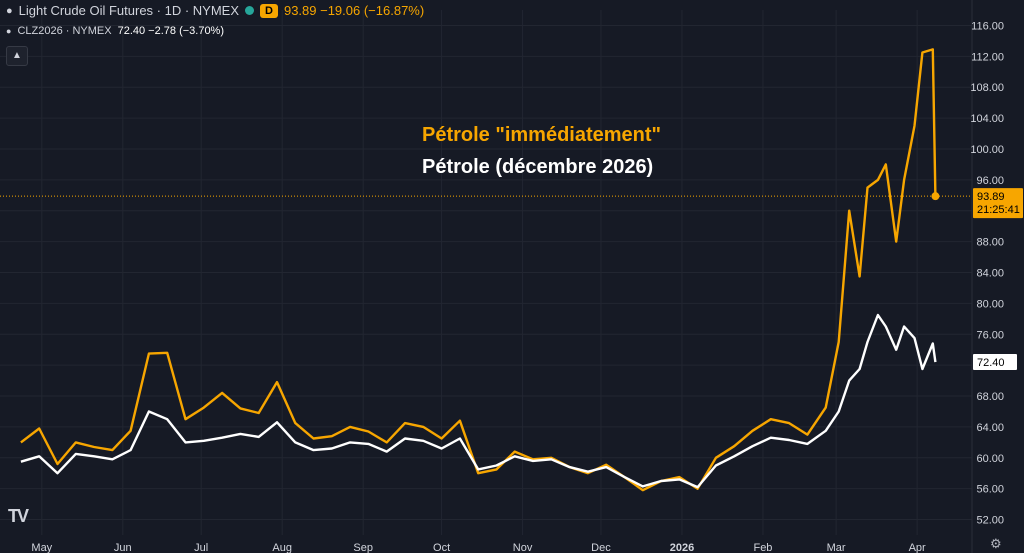 This screenshot has width=1024, height=553. I want to click on price-tag-second-value: 72.40, so click(991, 363).